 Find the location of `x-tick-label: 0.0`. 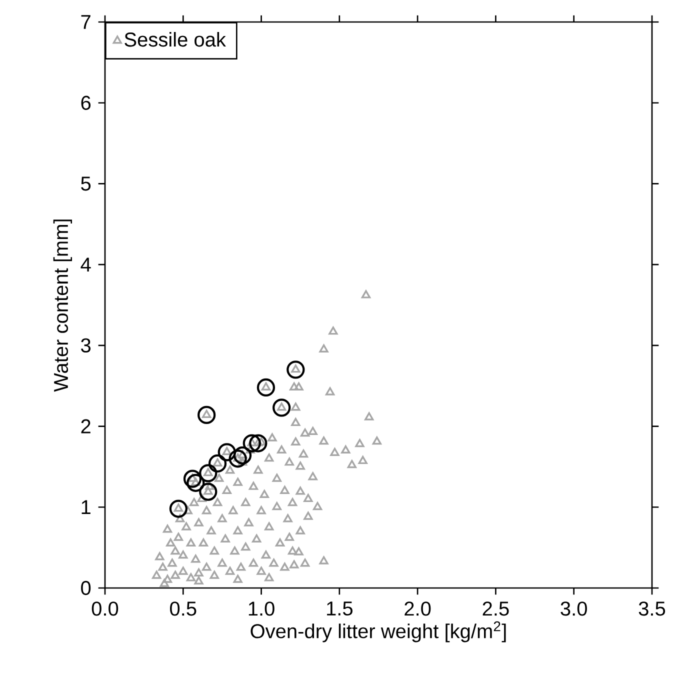

x-tick-label: 0.0 is located at coordinates (105, 609).